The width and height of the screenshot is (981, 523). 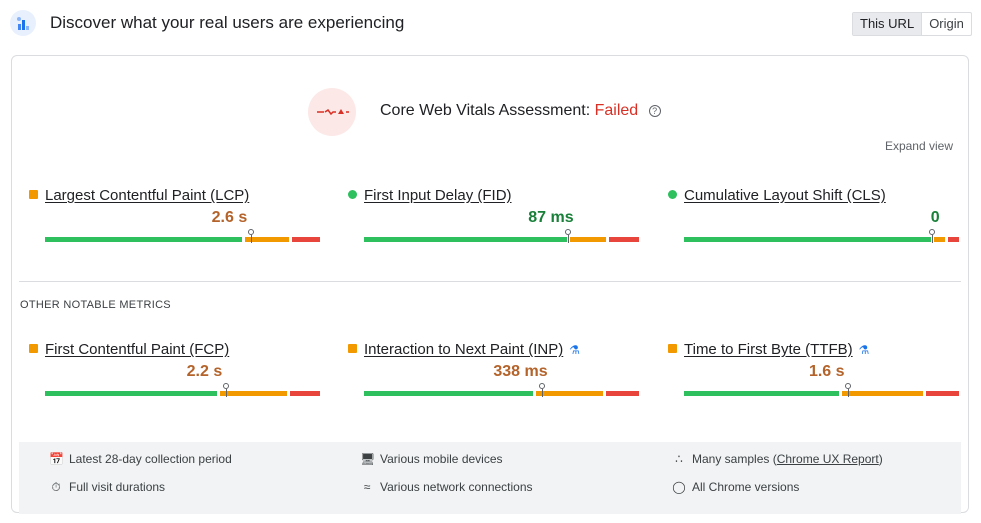 I want to click on info-samples: ∴ Many samples (Chrome UX Report), so click(x=777, y=459).